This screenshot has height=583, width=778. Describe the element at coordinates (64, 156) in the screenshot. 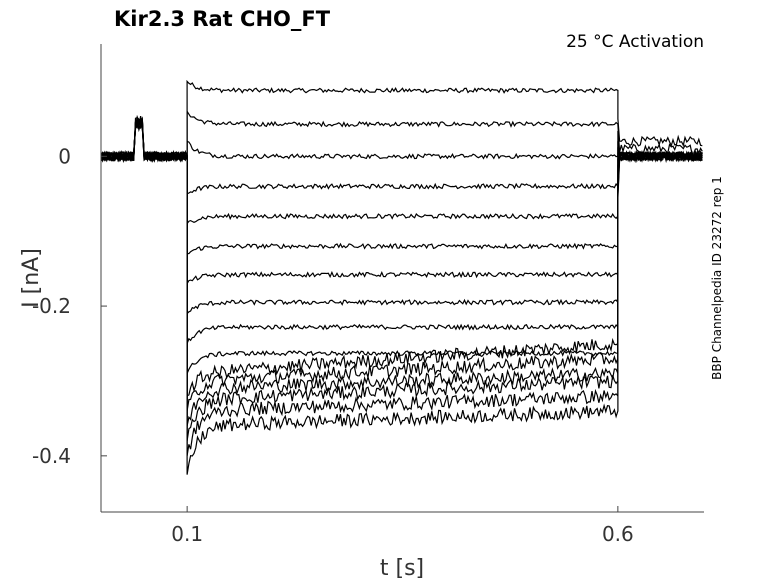

I see `y-tick-label: 0` at that location.